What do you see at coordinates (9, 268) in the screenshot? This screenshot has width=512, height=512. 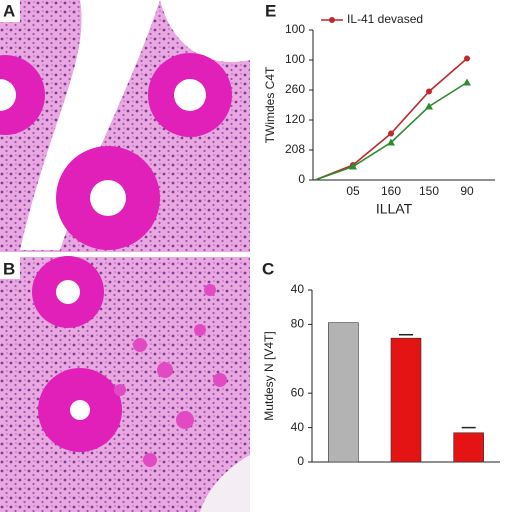 I see `panel-label: B` at bounding box center [9, 268].